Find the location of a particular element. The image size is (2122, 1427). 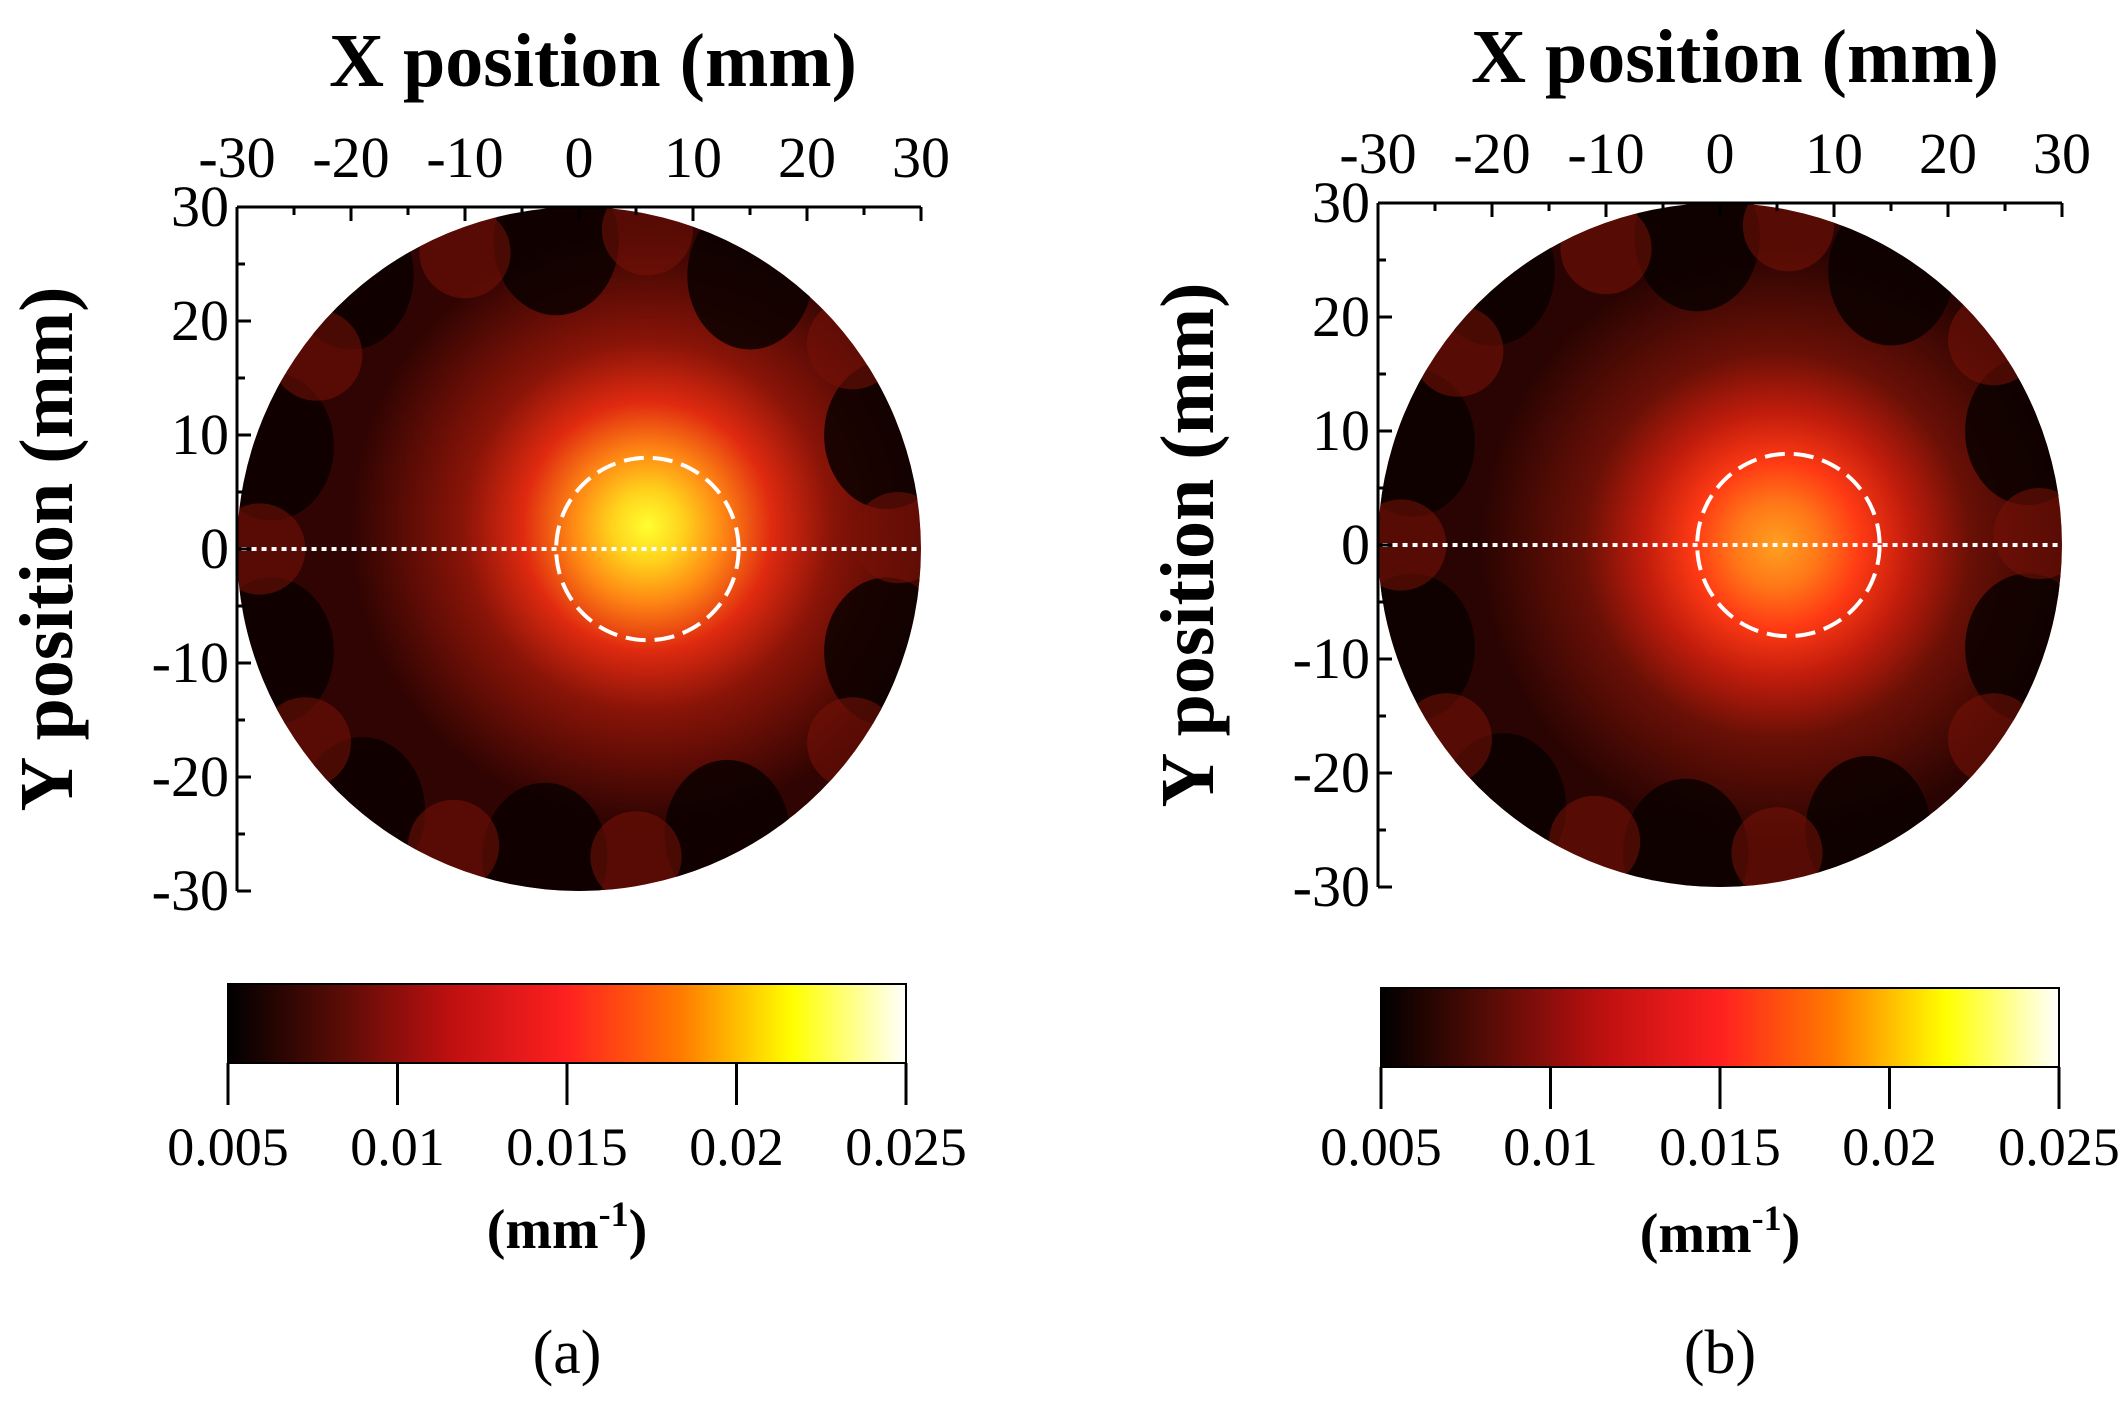

panel-label: (a) is located at coordinates (567, 1353).